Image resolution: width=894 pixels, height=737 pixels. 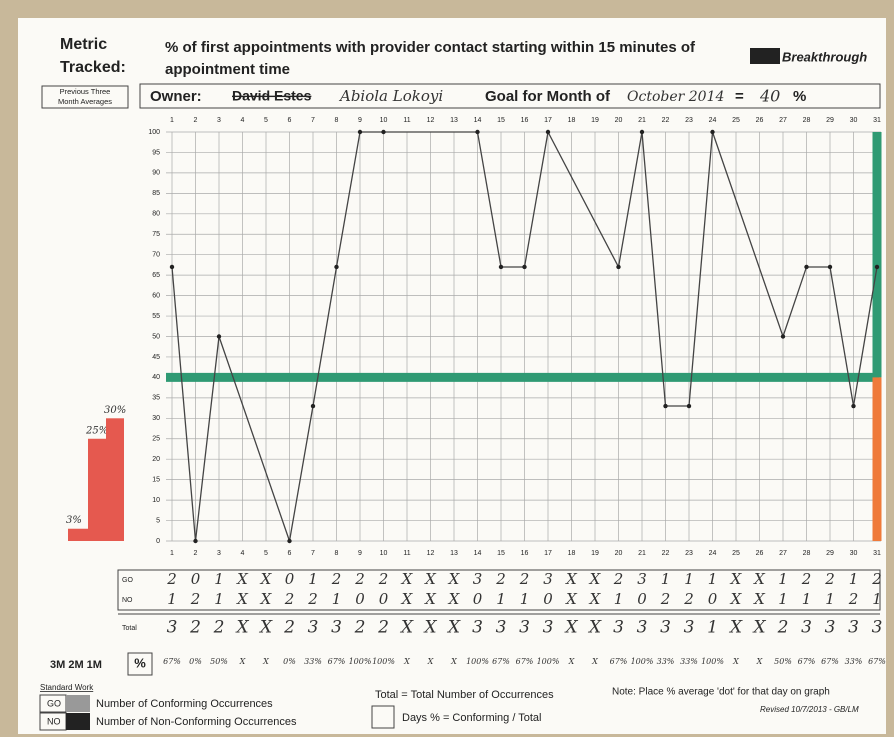 What do you see at coordinates (824, 56) in the screenshot?
I see `logo: Breakthrough` at bounding box center [824, 56].